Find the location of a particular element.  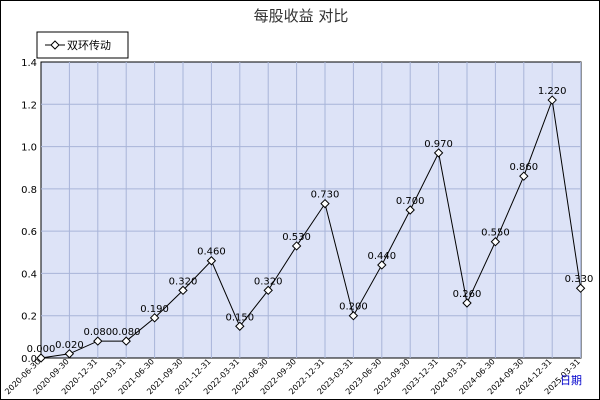

data-value-label: 0.730 is located at coordinates (325, 195).